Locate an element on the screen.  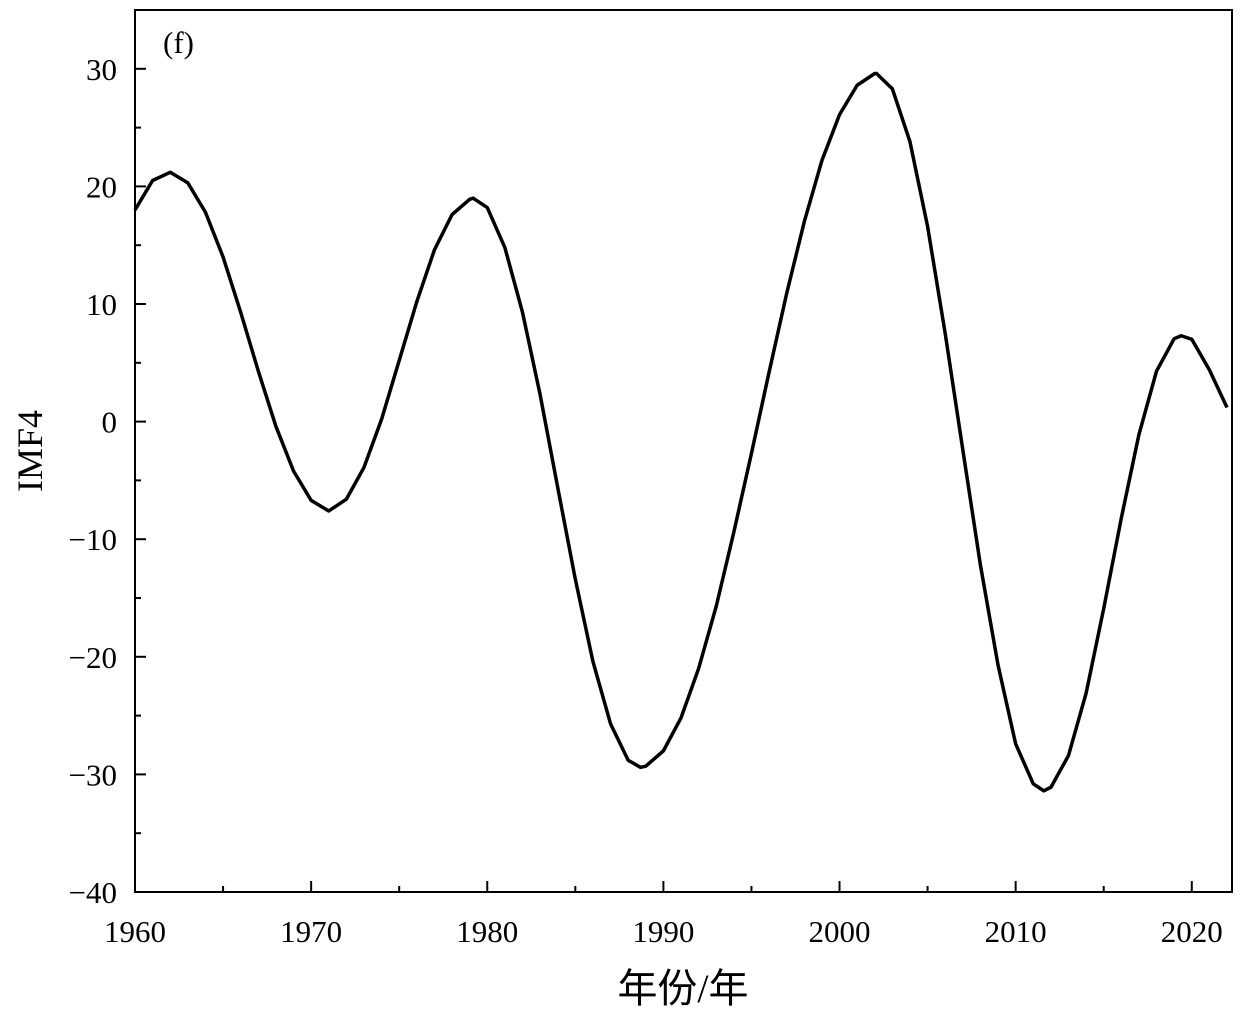
y-axis-label: IMF4 is located at coordinates (30, 451).